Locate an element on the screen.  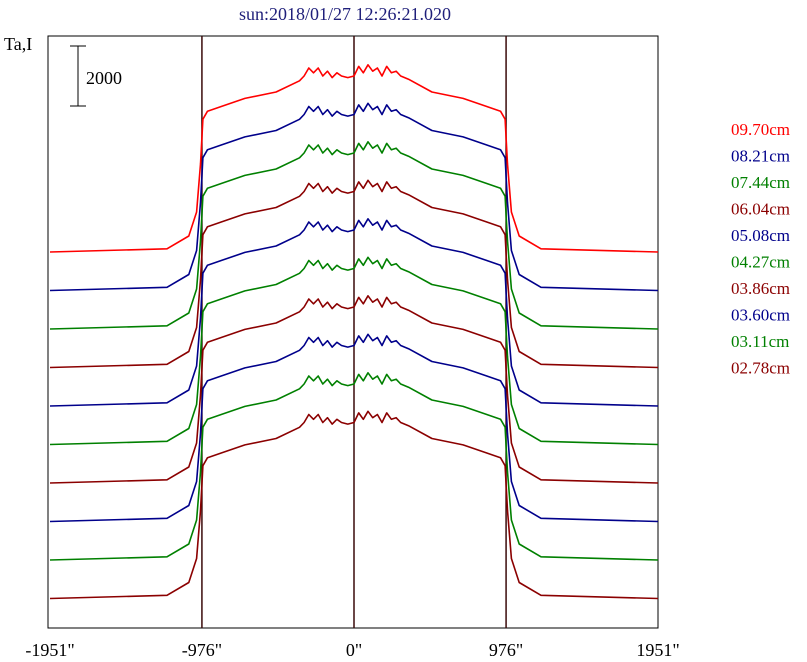
x-tick-label: 0" is located at coordinates (354, 650).